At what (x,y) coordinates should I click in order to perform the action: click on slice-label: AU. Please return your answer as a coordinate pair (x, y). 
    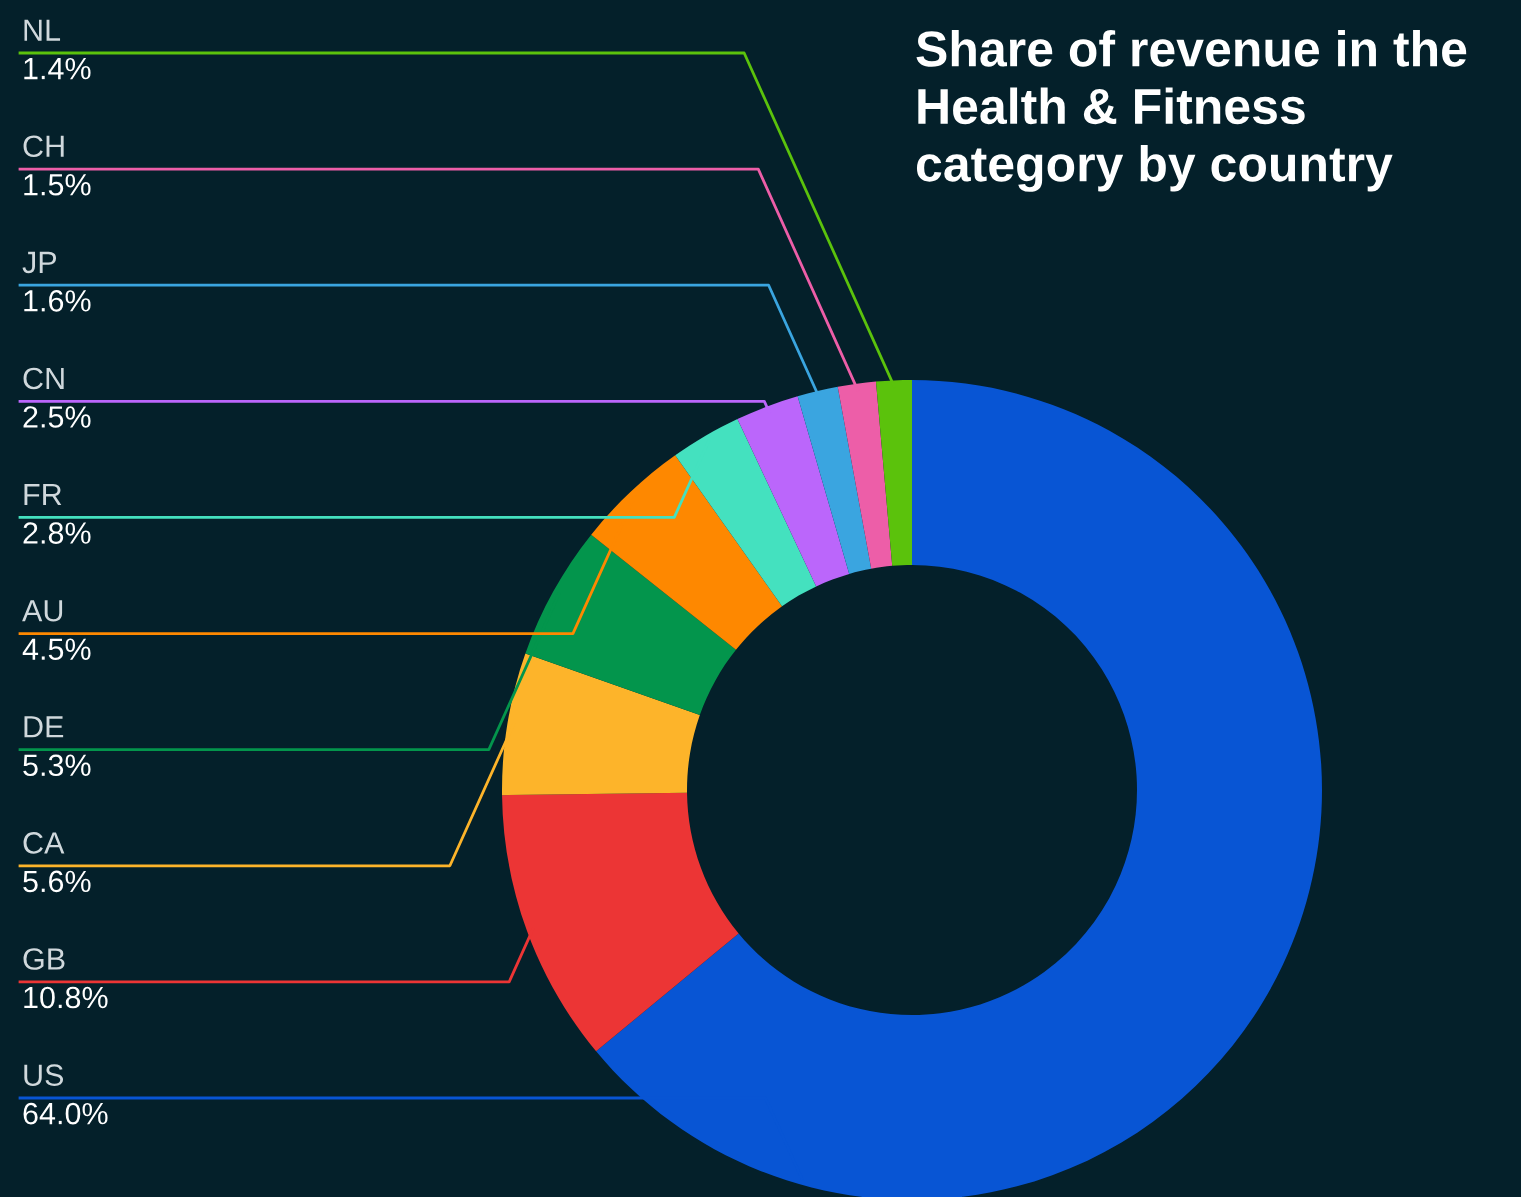
    Looking at the image, I should click on (42, 611).